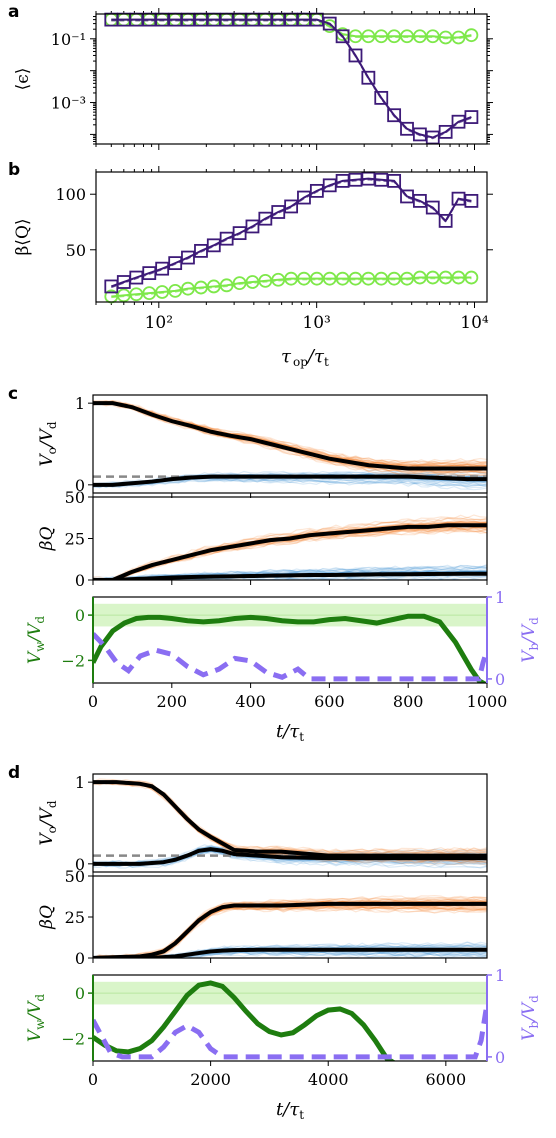 This screenshot has height=1138, width=556. I want to click on curves, so click(290, 643).